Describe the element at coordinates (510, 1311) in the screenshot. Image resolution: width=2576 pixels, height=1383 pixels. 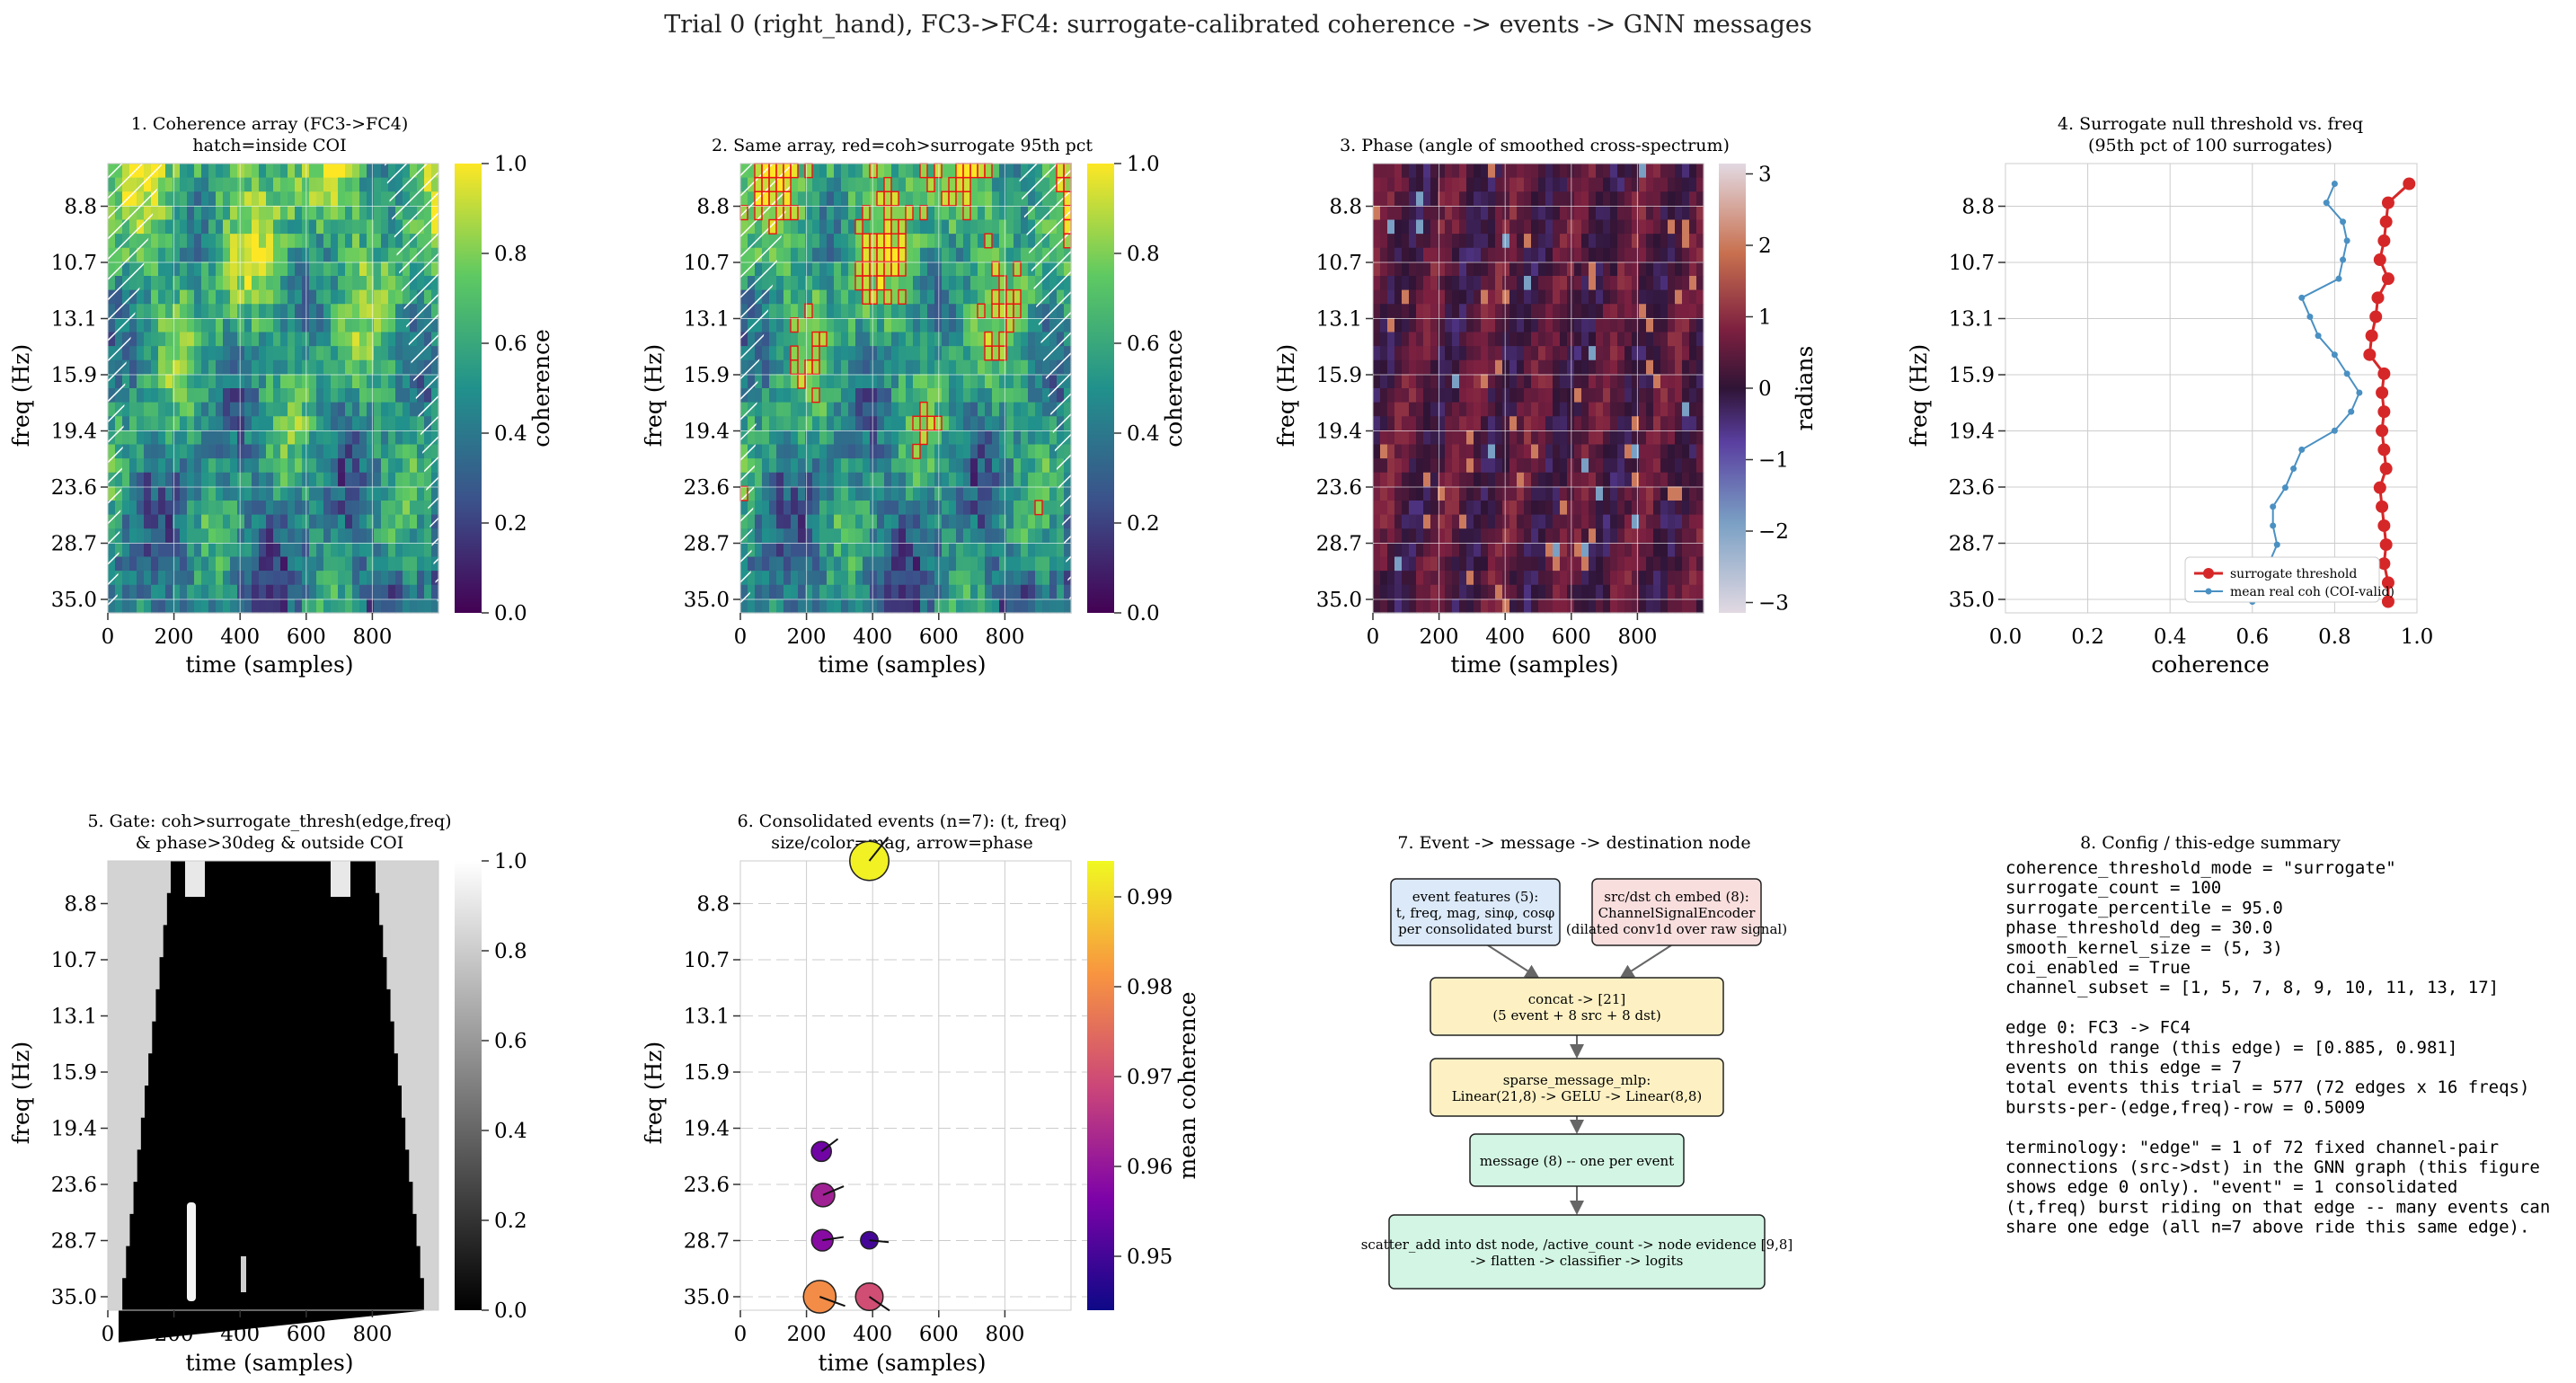
I see `cbar-tick-label: 0.0` at that location.